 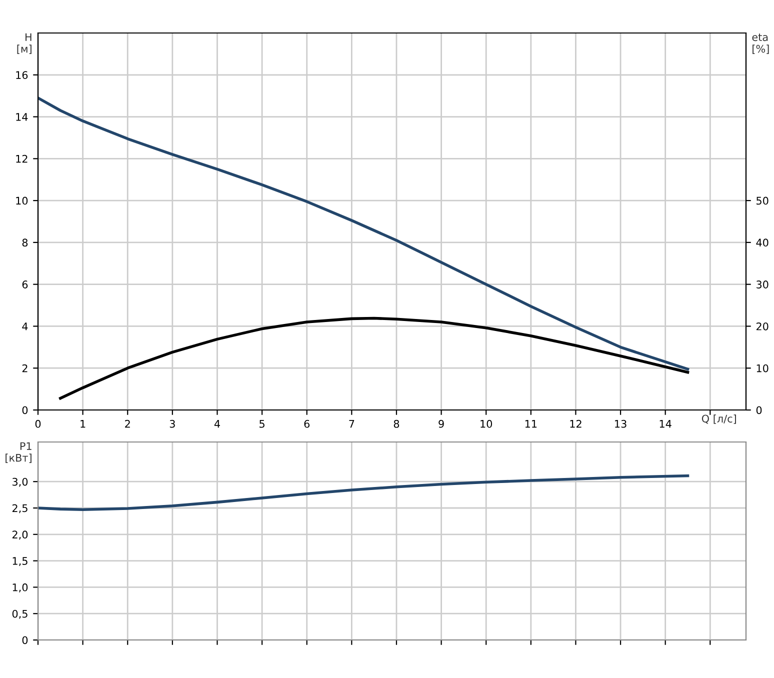 I want to click on x-tick-label: 8, so click(x=397, y=424).